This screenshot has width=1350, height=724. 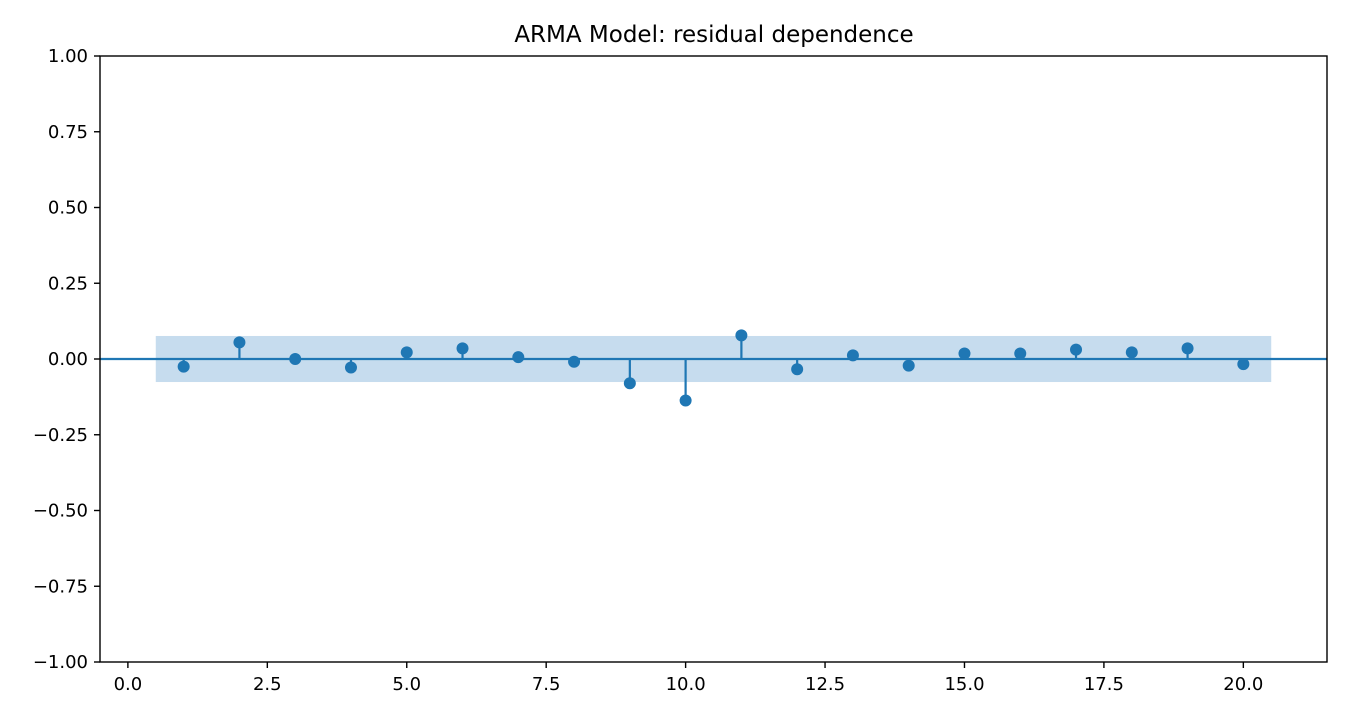 I want to click on y-tick-label: 0.75, so click(x=68, y=132).